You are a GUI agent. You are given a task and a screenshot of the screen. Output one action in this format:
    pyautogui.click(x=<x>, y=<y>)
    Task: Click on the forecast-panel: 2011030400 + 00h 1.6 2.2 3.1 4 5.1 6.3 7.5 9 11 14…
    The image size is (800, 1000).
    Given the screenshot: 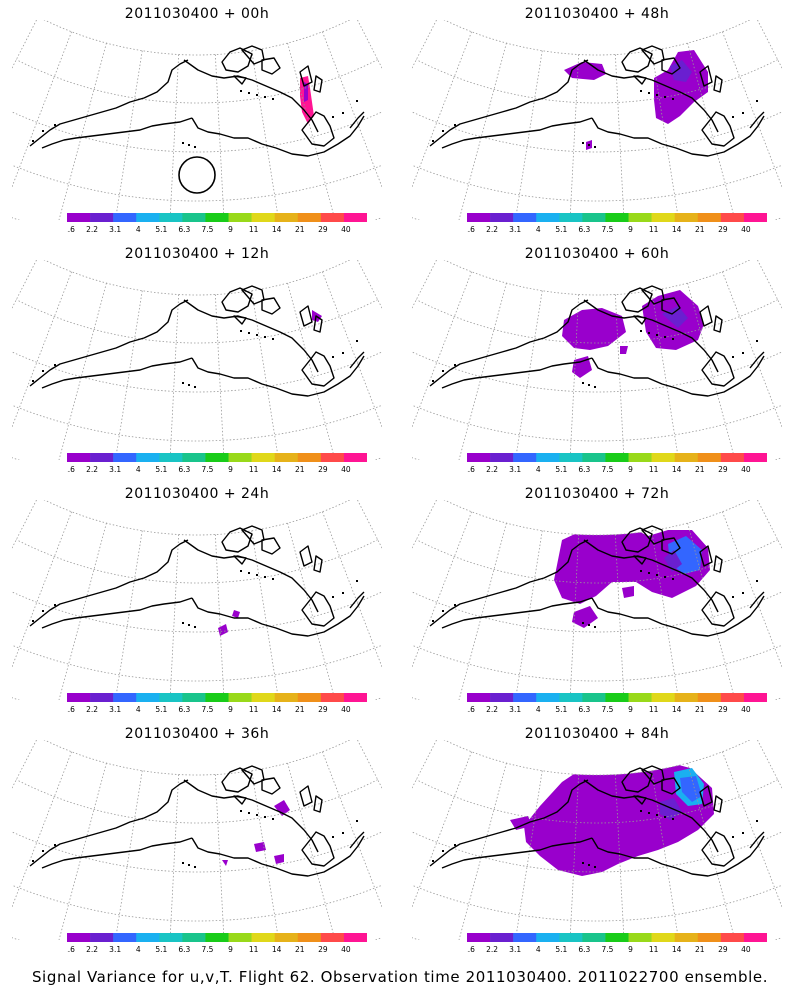 What is the action you would take?
    pyautogui.click(x=197, y=119)
    